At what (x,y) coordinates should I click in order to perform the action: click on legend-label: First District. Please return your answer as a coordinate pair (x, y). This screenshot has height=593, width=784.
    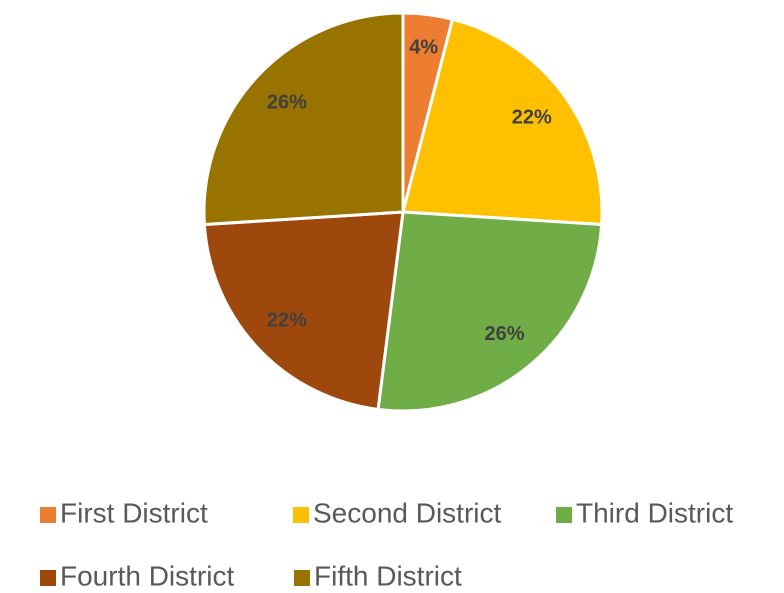
    Looking at the image, I should click on (134, 512).